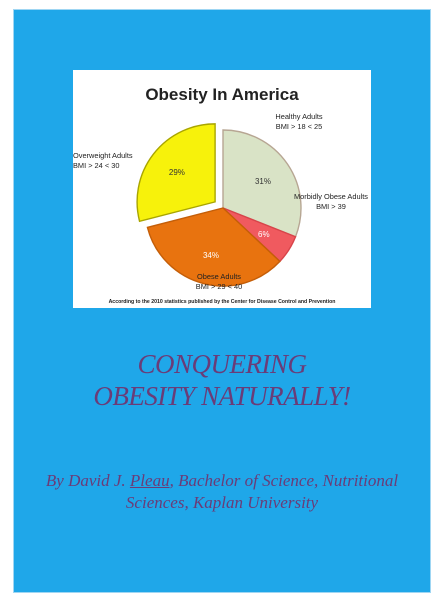  I want to click on pie-slice-value-healthy-adults: 31%, so click(263, 181).